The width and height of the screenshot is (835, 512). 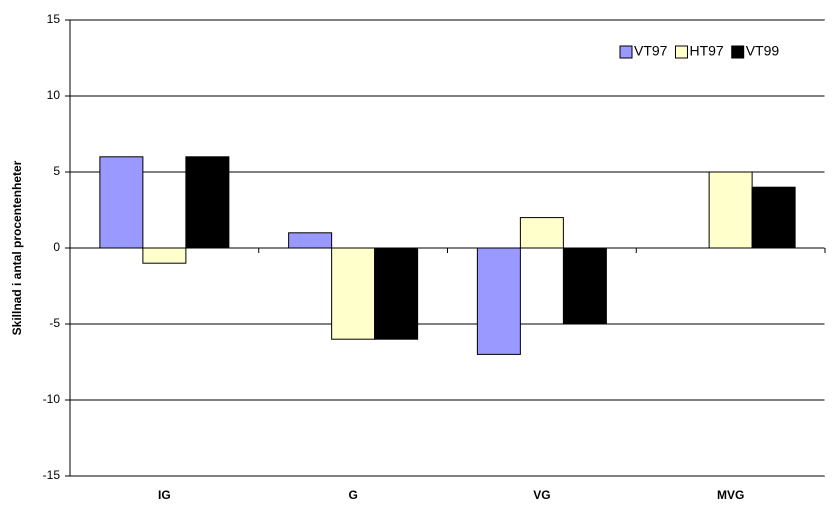 I want to click on y-axis-label: Skillnad i antal procentenheter, so click(x=17, y=247).